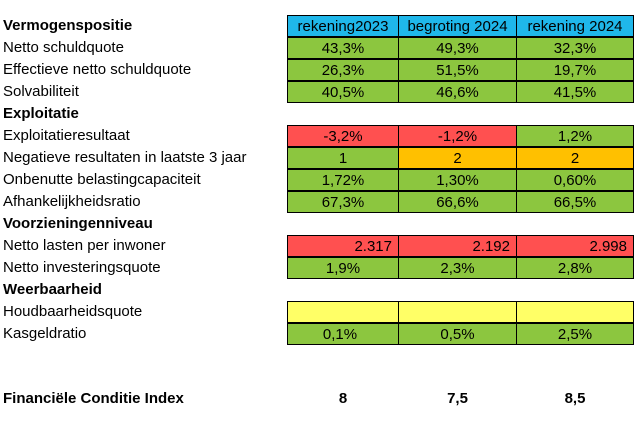  What do you see at coordinates (575, 334) in the screenshot?
I see `value-cell: 2,5%` at bounding box center [575, 334].